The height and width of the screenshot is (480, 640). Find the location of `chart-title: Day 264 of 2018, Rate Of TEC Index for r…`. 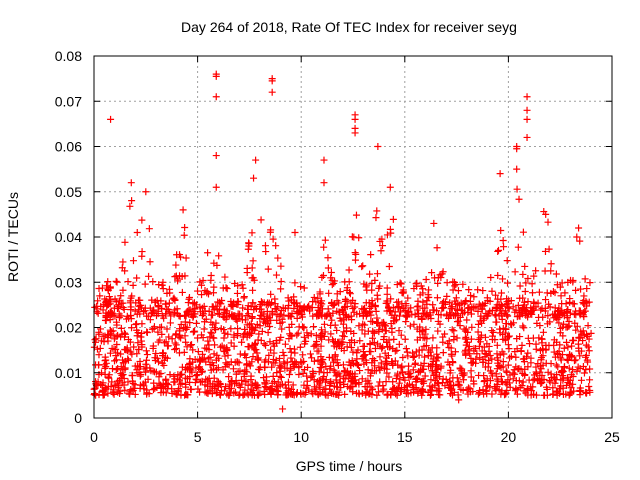

chart-title: Day 264 of 2018, Rate Of TEC Index for r… is located at coordinates (349, 27).